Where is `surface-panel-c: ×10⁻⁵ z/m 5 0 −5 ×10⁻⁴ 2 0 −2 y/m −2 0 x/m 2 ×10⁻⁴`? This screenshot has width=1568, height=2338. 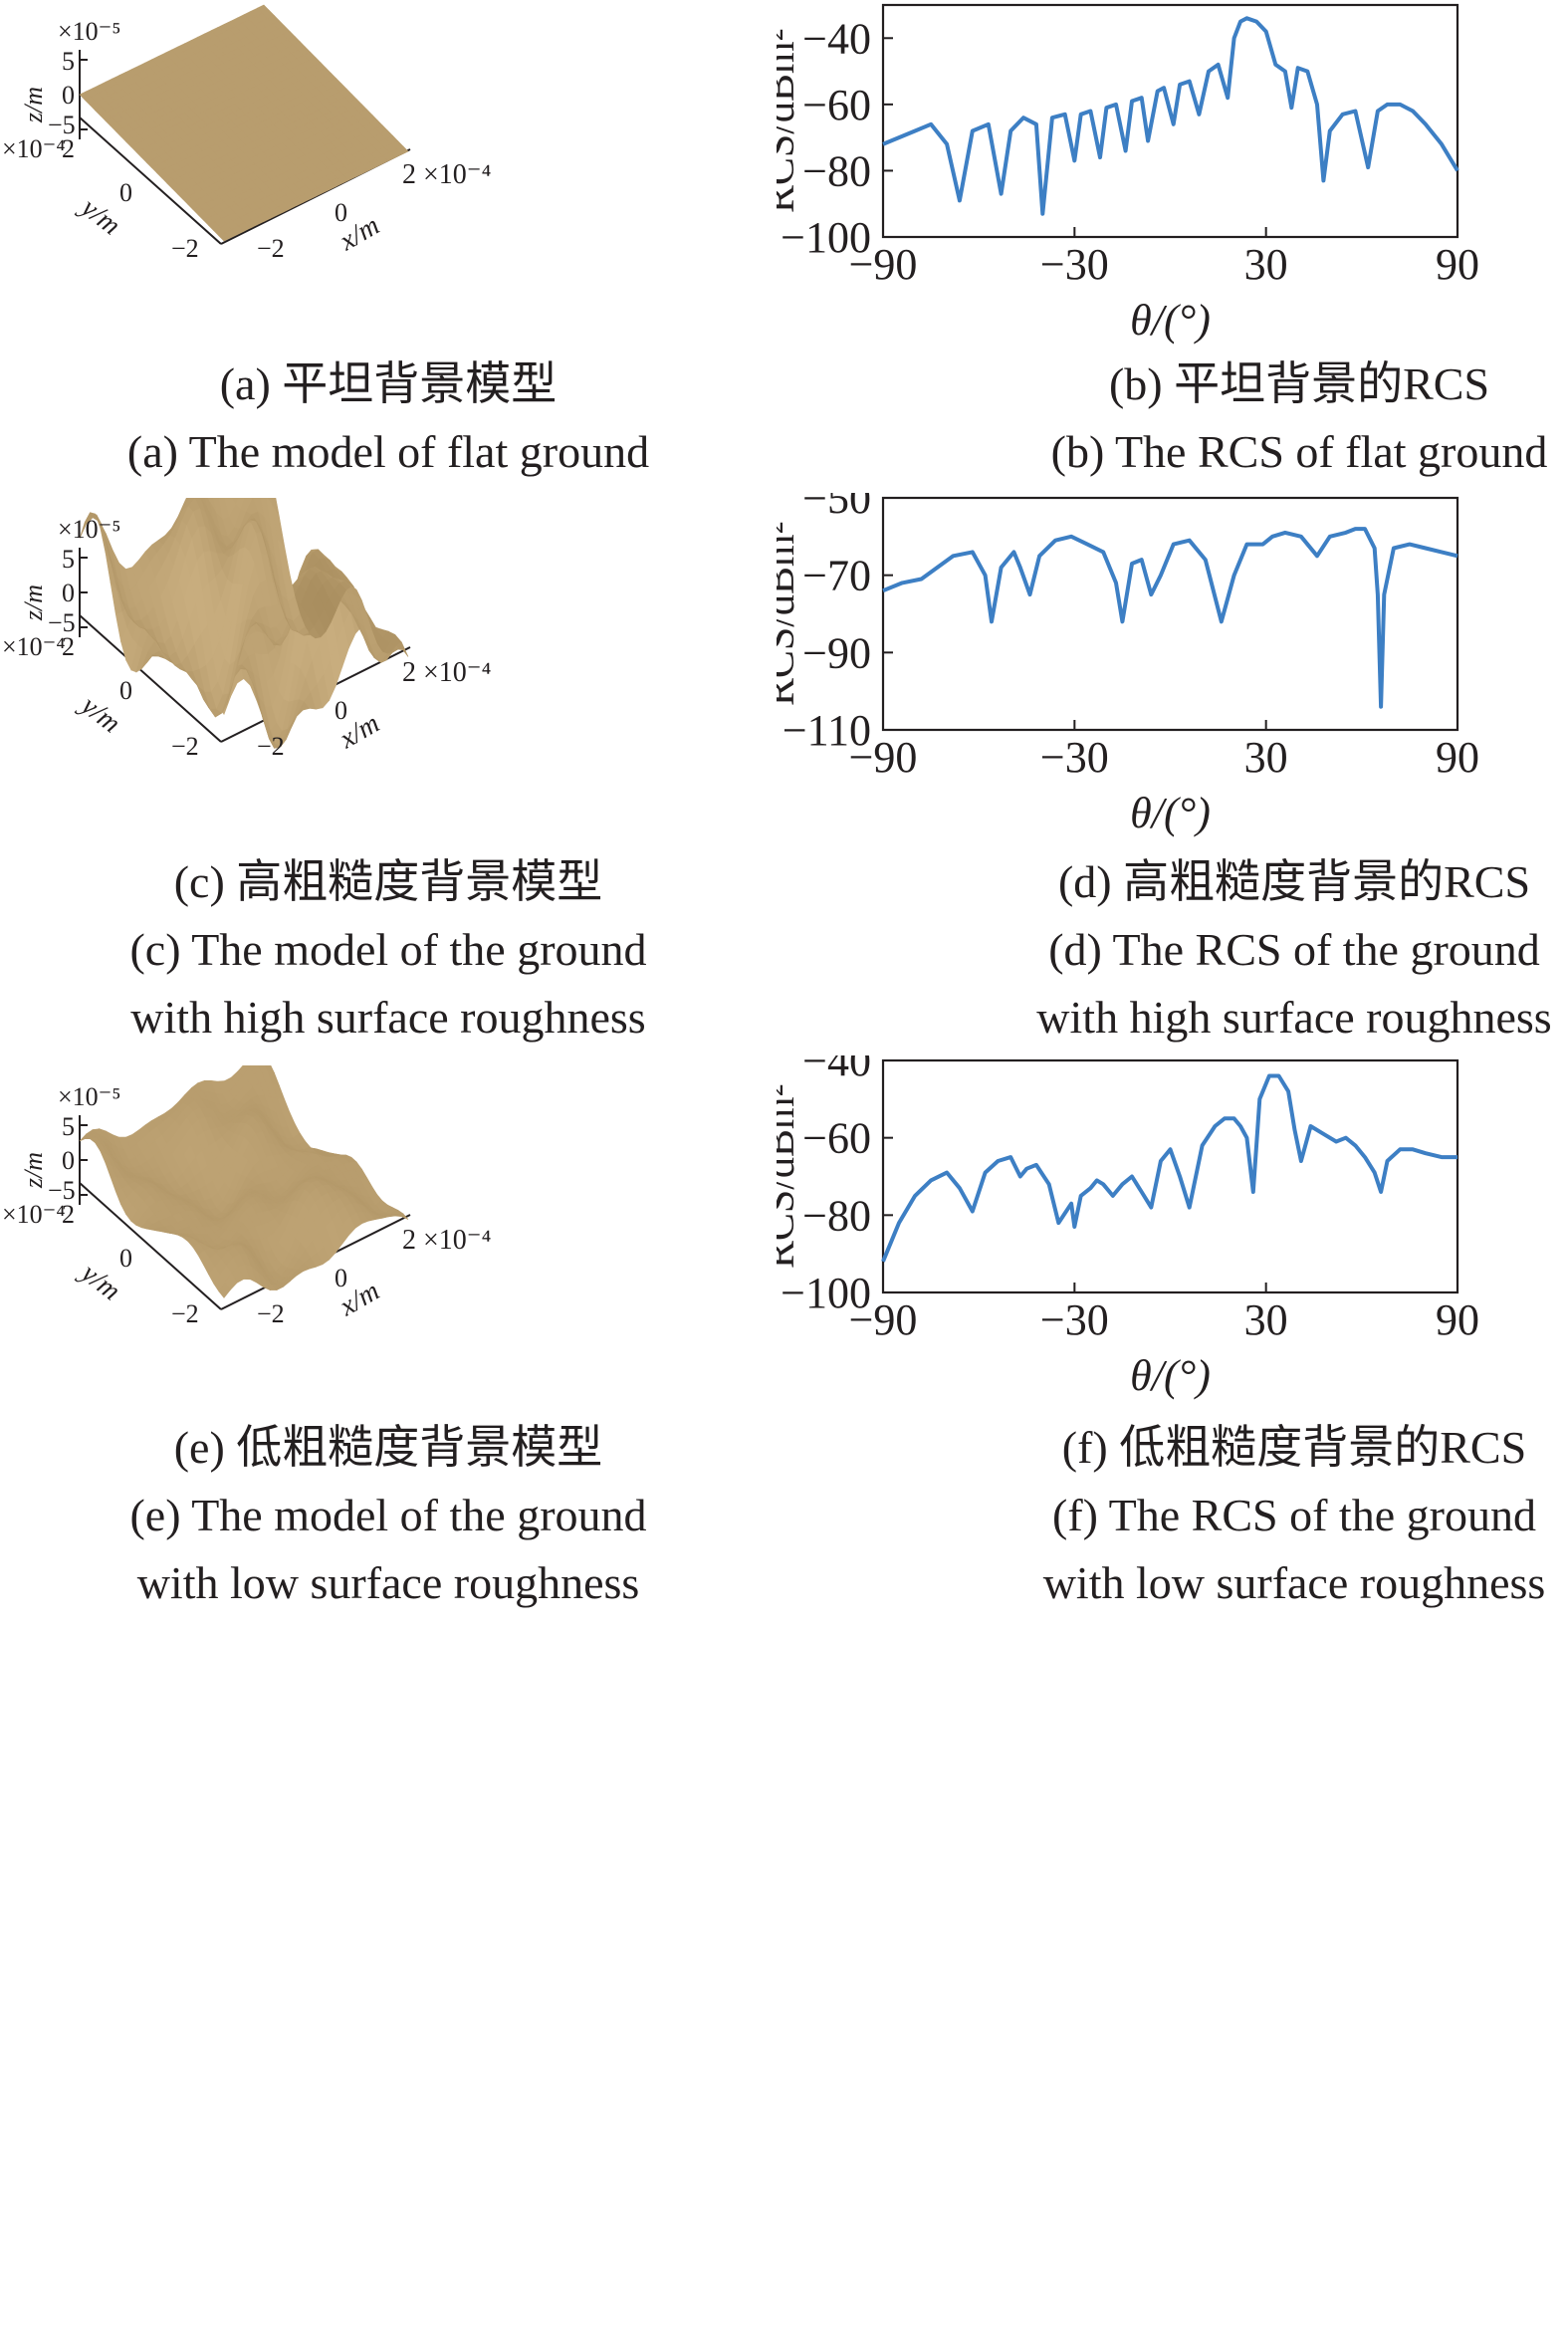
surface-panel-c: ×10⁻⁵ z/m 5 0 −5 ×10⁻⁴ 2 0 −2 y/m −2 0 x/m 2 ×10⁻⁴ is located at coordinates (369, 667).